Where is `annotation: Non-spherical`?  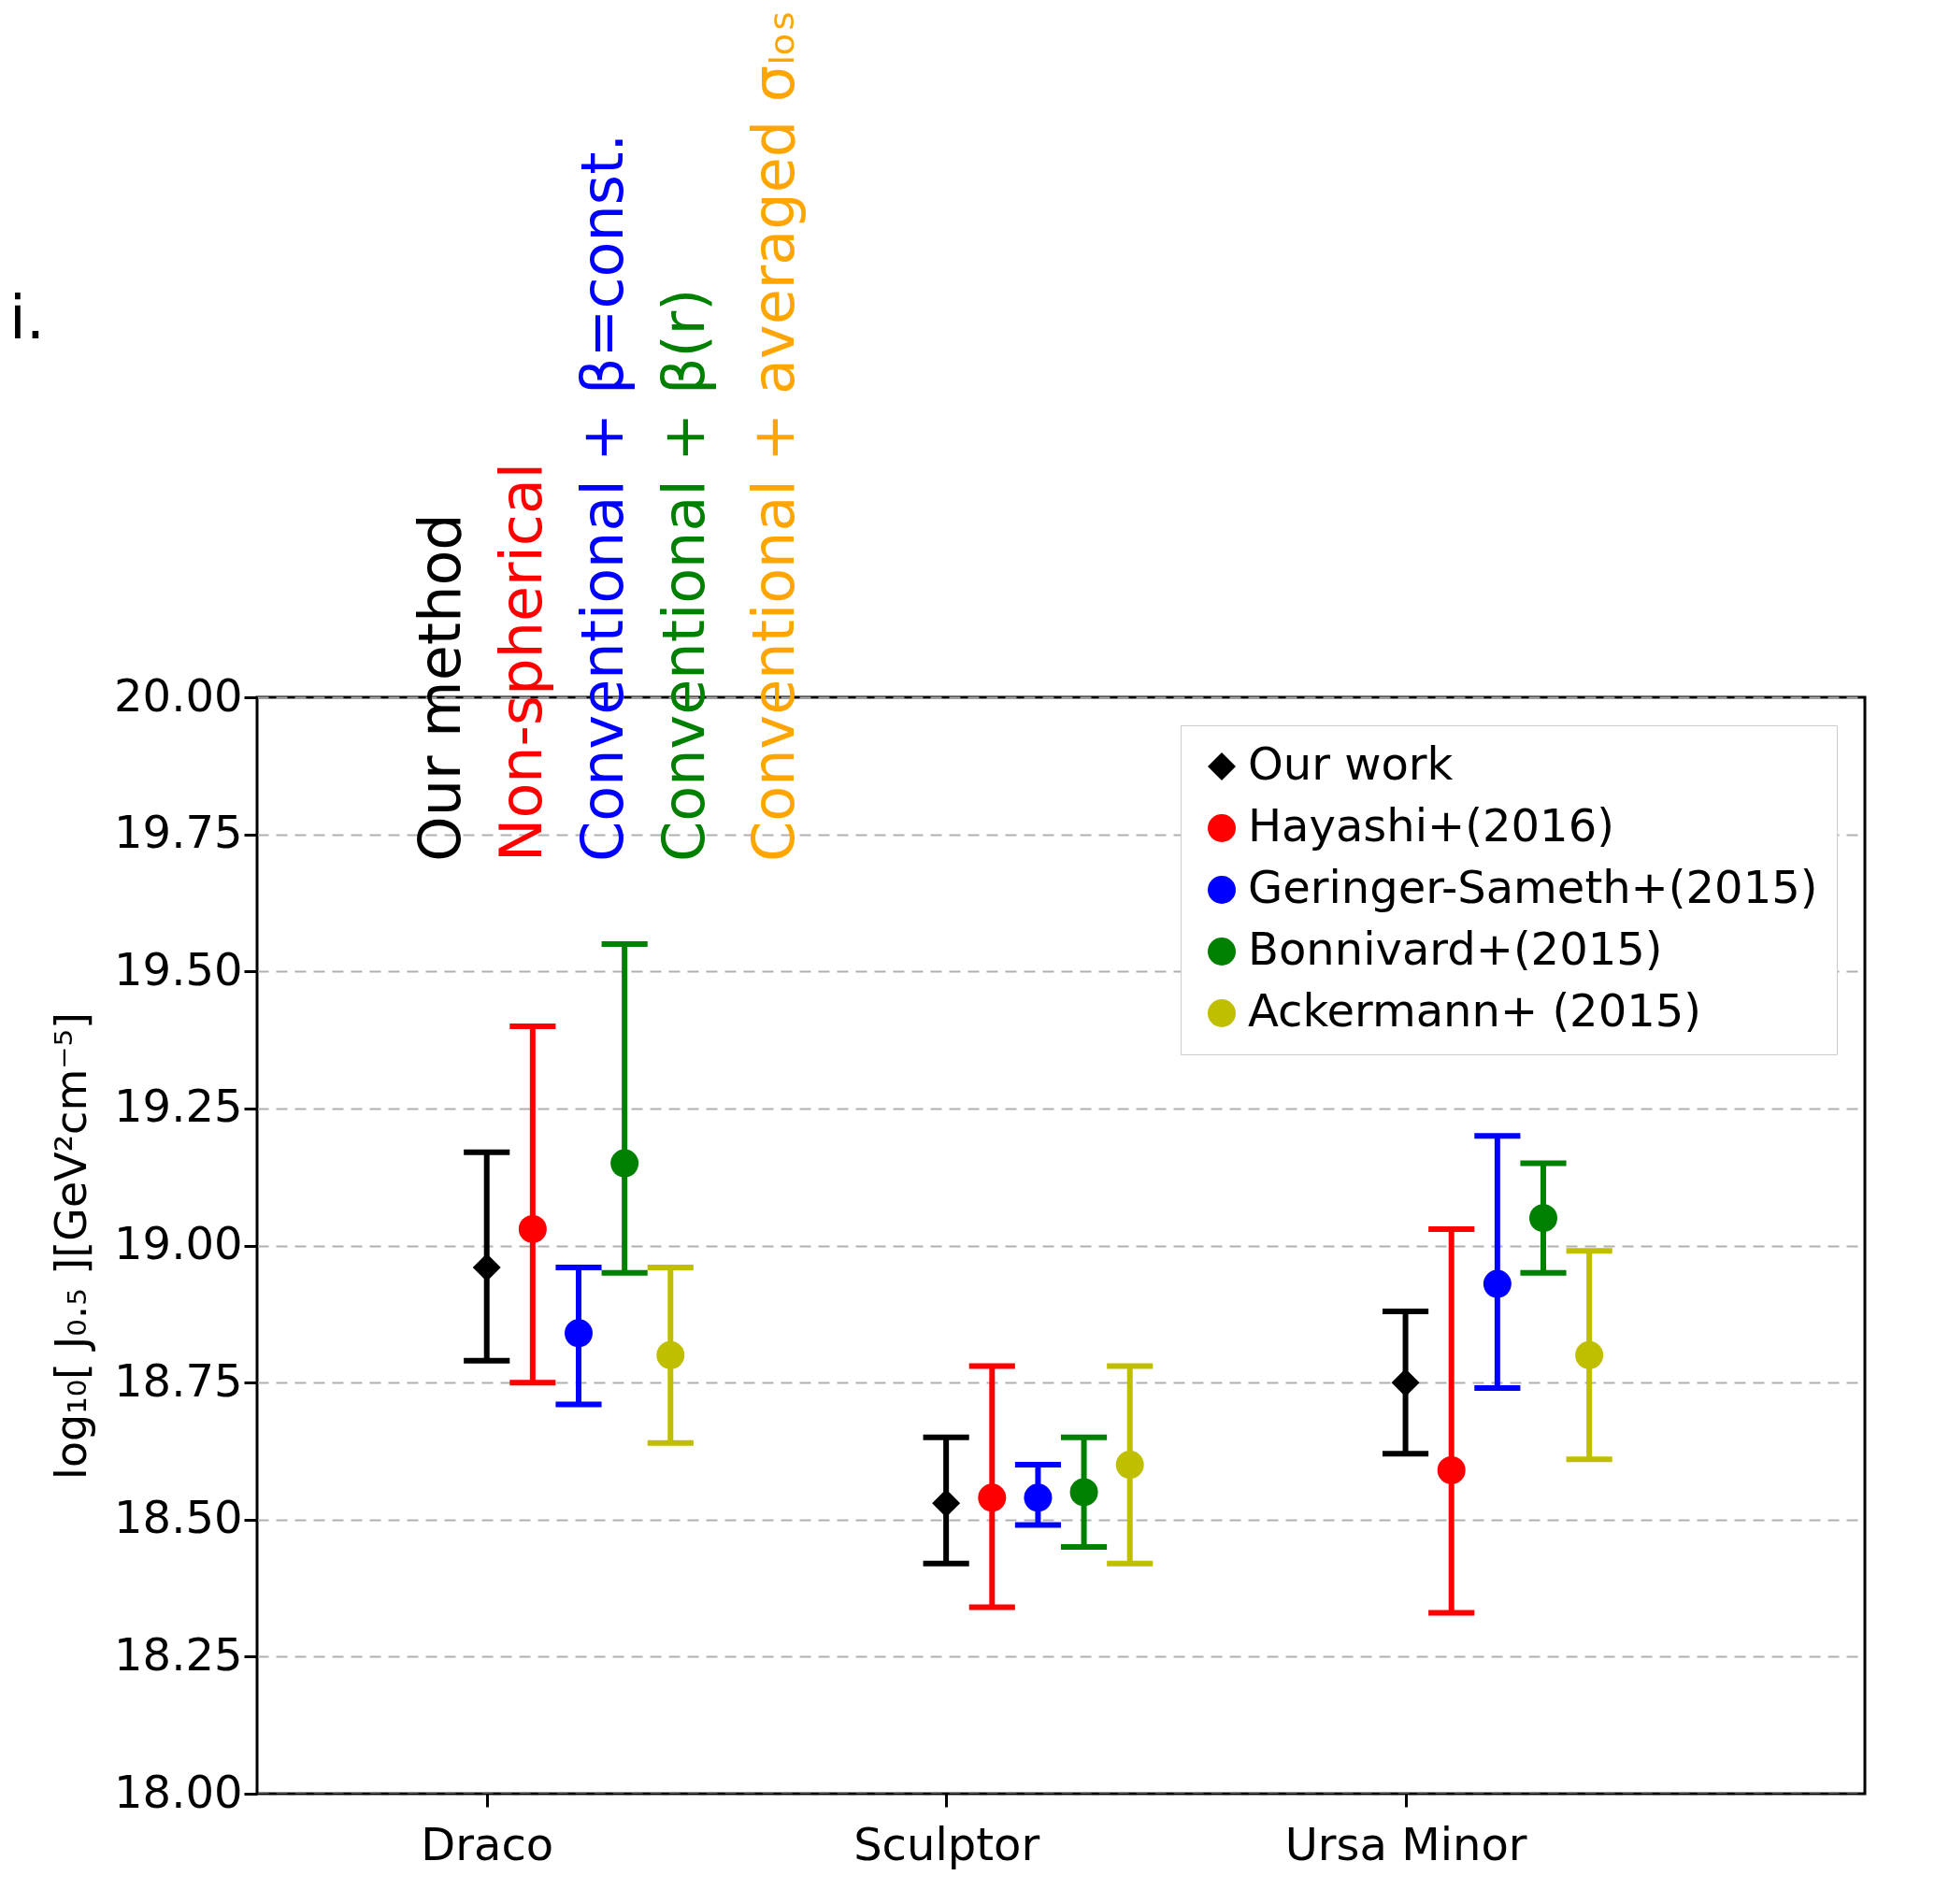
annotation: Non-spherical is located at coordinates (521, 662).